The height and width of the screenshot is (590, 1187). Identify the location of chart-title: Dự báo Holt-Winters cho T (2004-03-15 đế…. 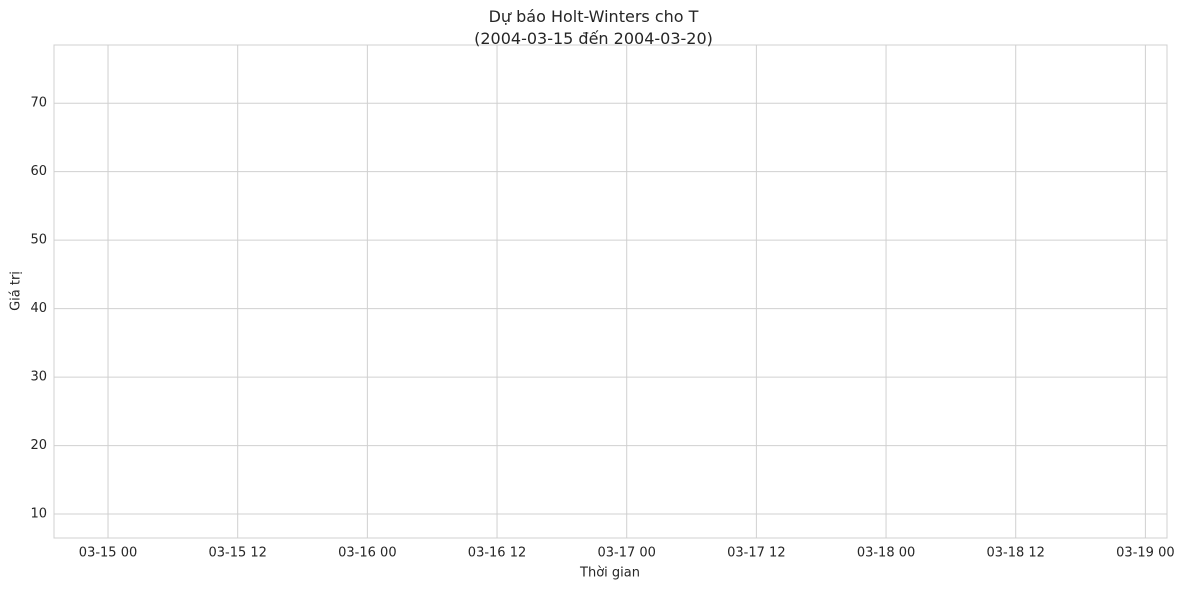
(593, 27).